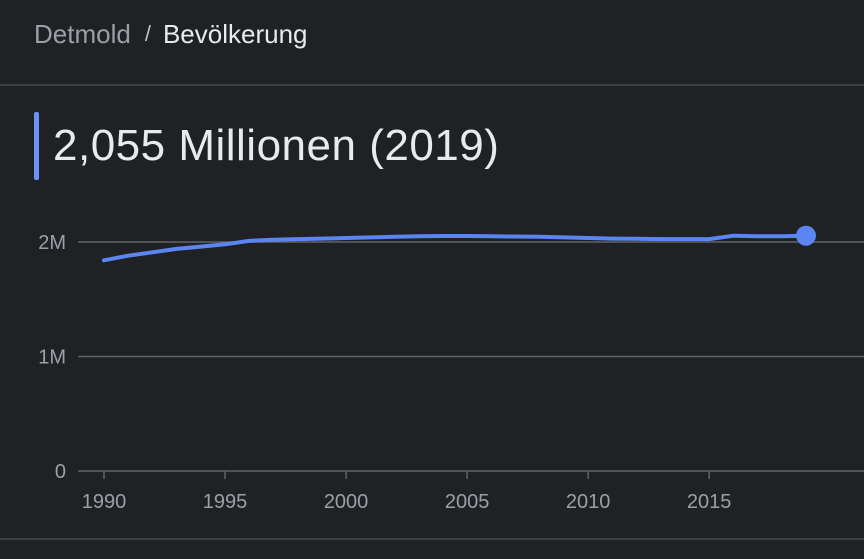  What do you see at coordinates (276, 145) in the screenshot?
I see `headline-value: 2,055 Millionen (2019)` at bounding box center [276, 145].